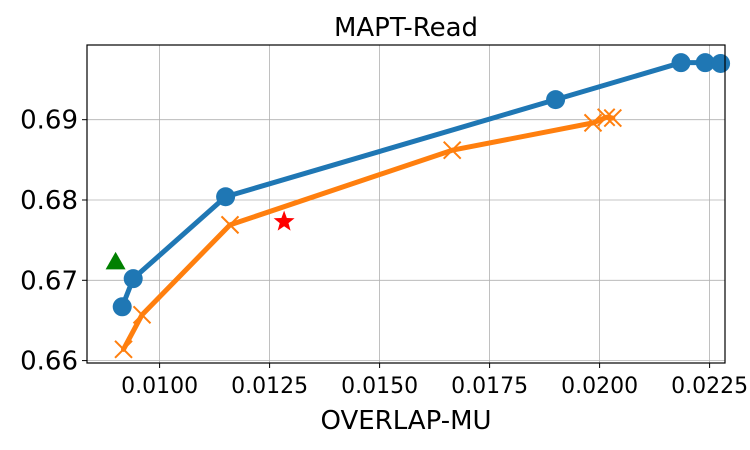 Image resolution: width=750 pixels, height=450 pixels. I want to click on x-tick-label: 0.0100, so click(159, 386).